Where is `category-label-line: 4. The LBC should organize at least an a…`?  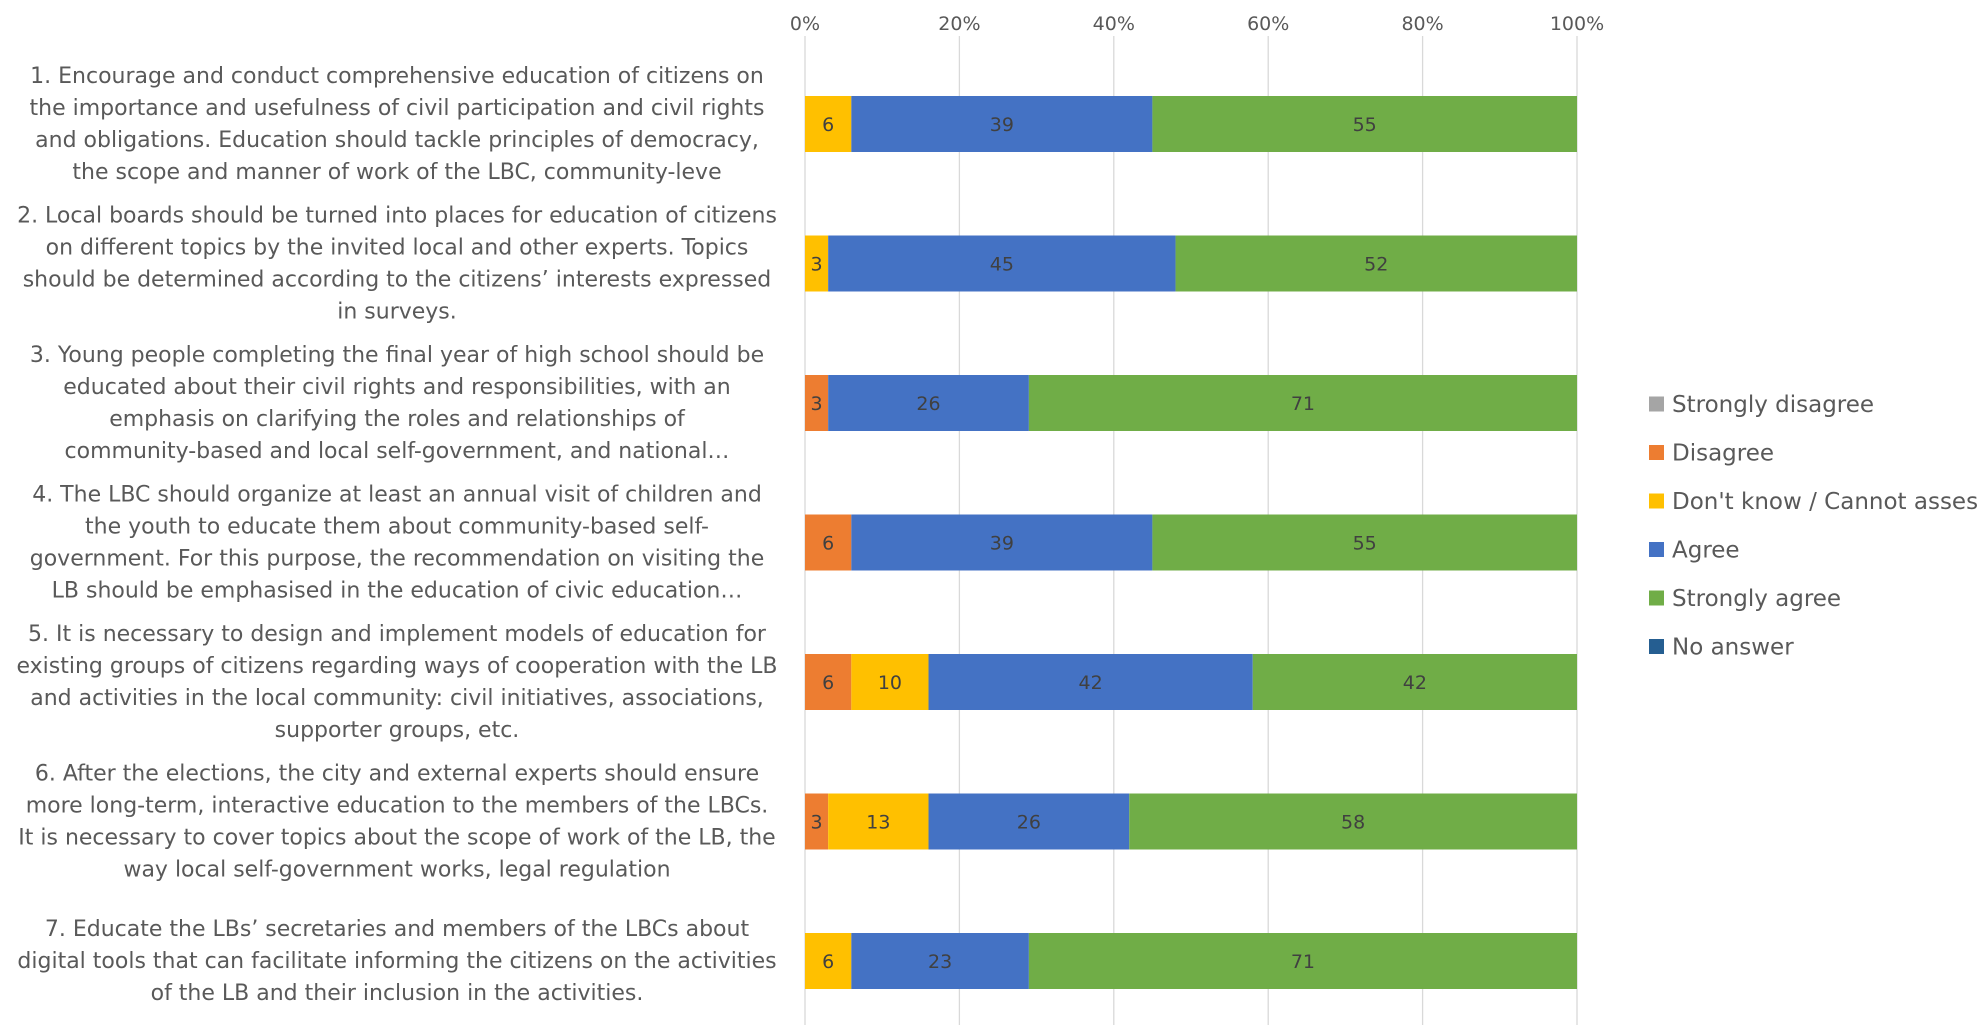 category-label-line: 4. The LBC should organize at least an a… is located at coordinates (397, 495).